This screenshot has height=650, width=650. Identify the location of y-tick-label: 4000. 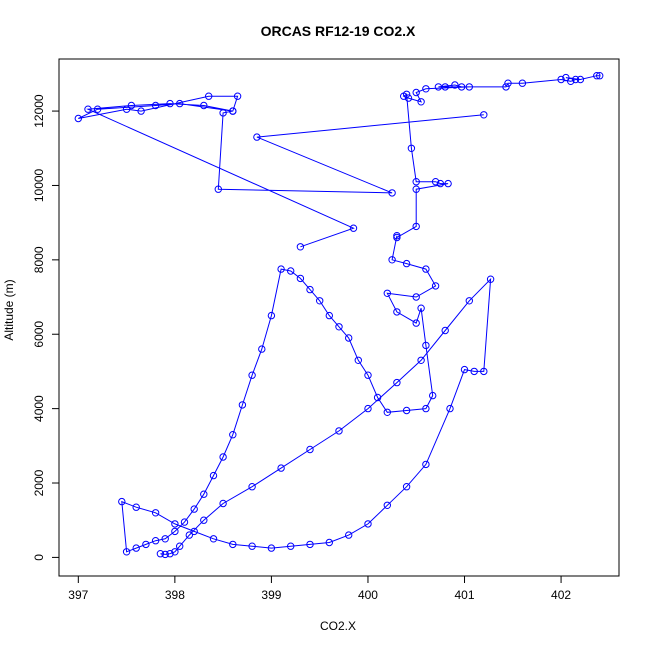
(39, 408).